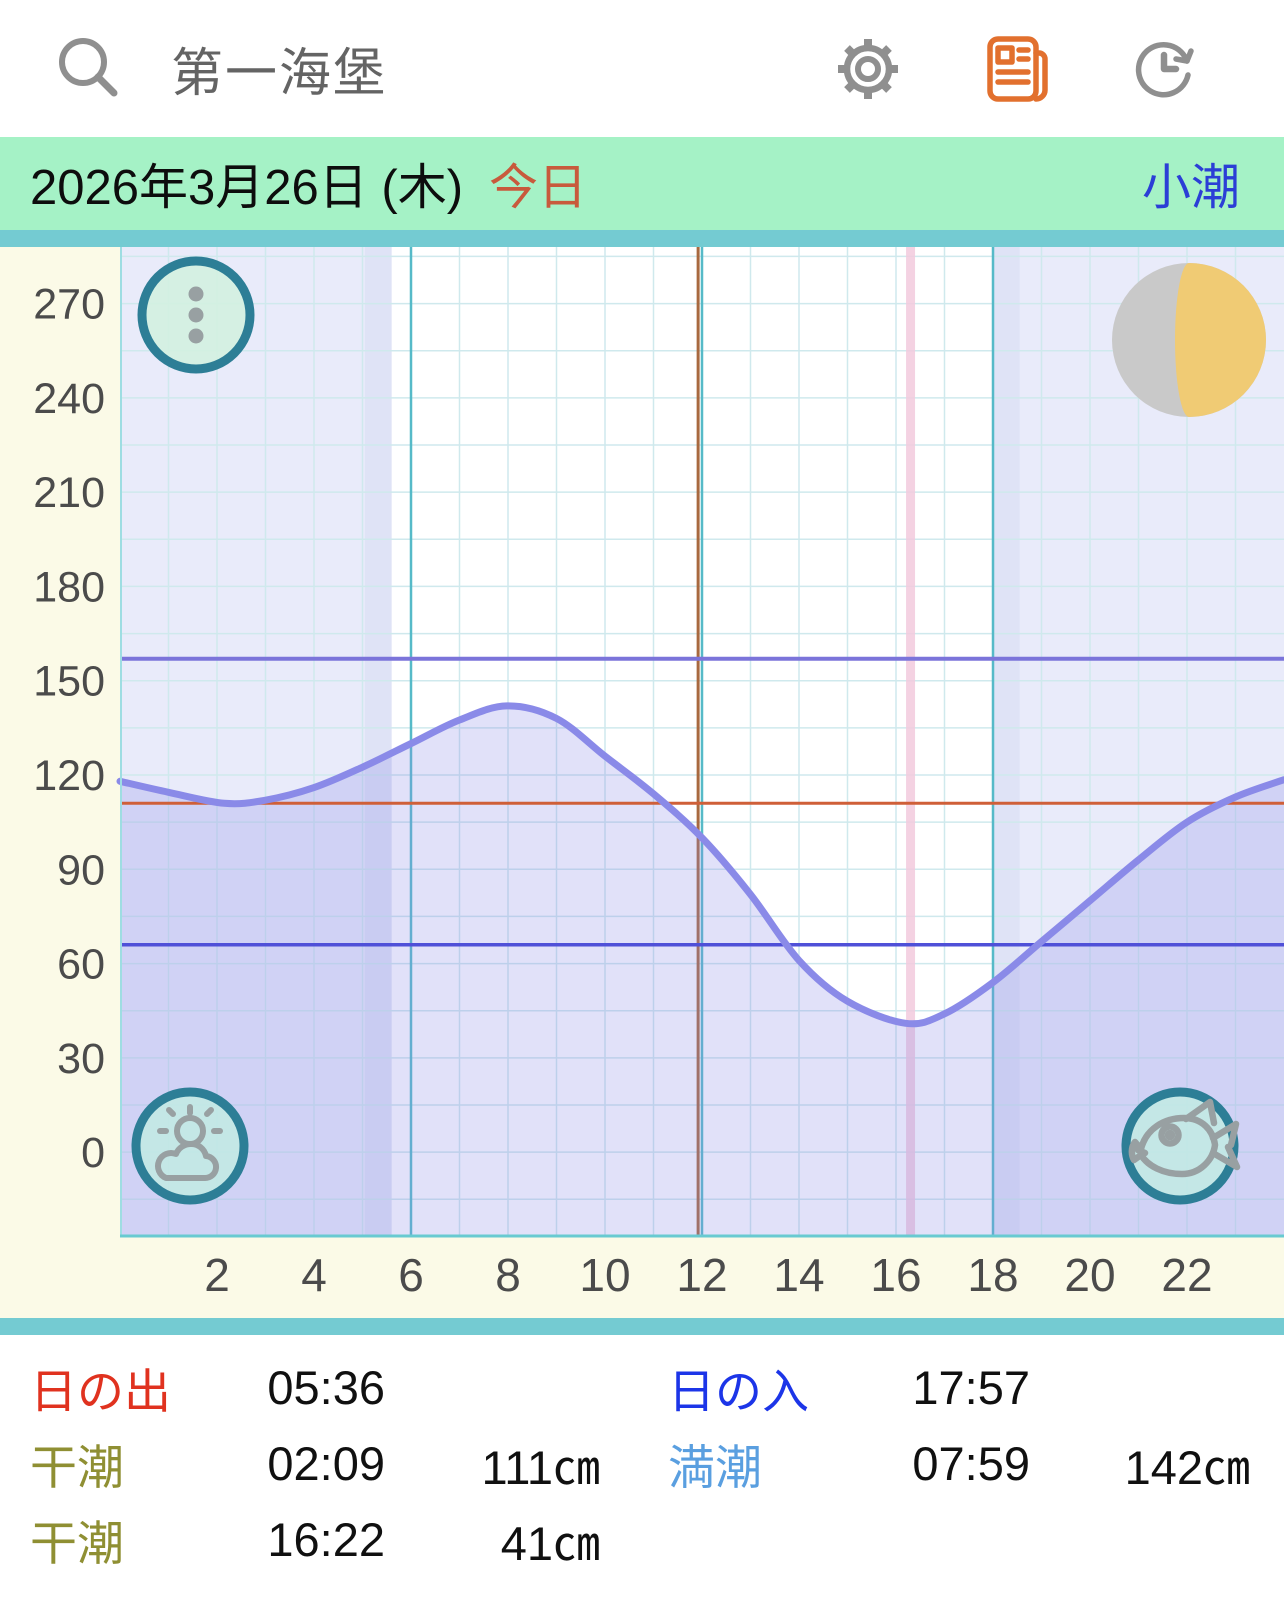 Image resolution: width=1284 pixels, height=1605 pixels. What do you see at coordinates (88, 69) in the screenshot?
I see `search-icon` at bounding box center [88, 69].